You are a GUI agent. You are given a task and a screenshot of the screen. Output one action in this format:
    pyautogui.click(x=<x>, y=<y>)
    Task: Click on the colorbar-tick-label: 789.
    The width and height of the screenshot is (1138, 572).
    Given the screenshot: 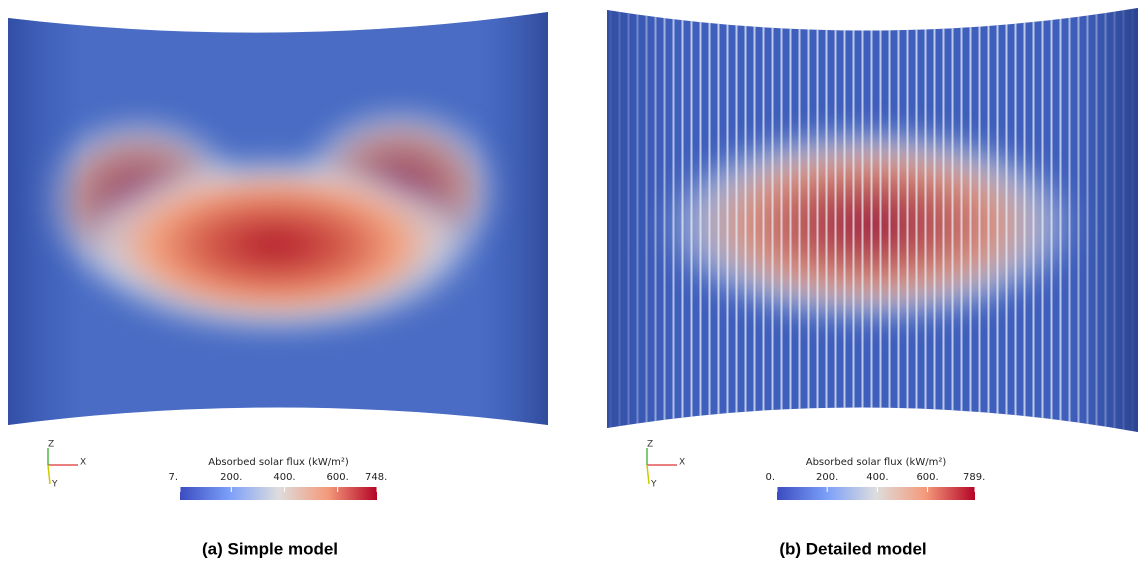 What is the action you would take?
    pyautogui.click(x=974, y=477)
    